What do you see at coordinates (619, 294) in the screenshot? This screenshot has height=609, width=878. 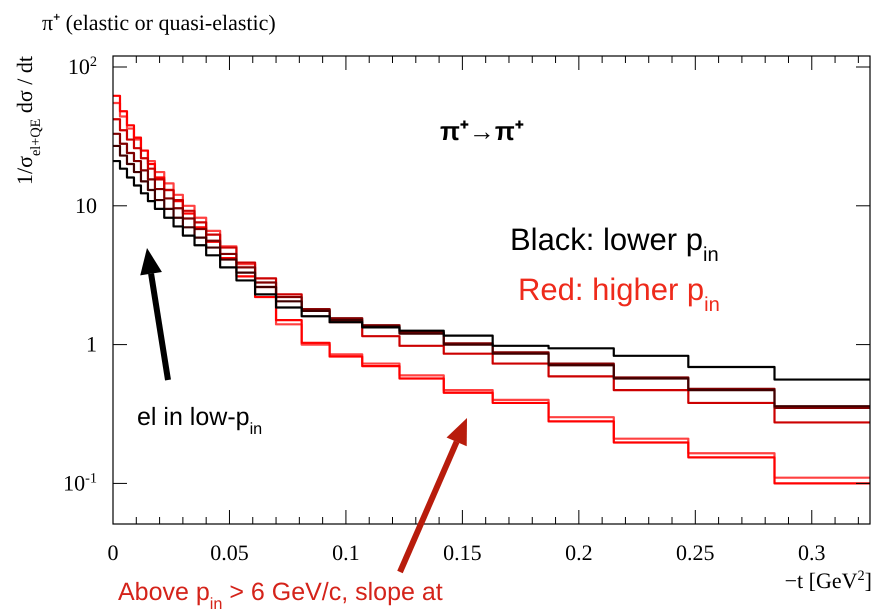 I see `annotation: Red: higher p$_{in}$` at bounding box center [619, 294].